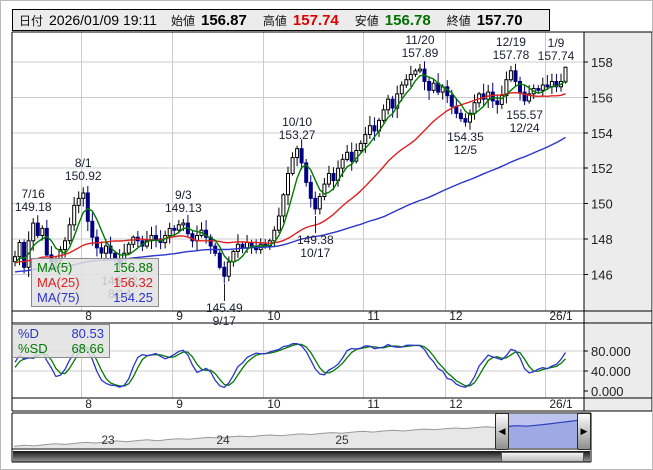 The width and height of the screenshot is (653, 470). Describe the element at coordinates (602, 239) in the screenshot. I see `svg-text: 148` at that location.